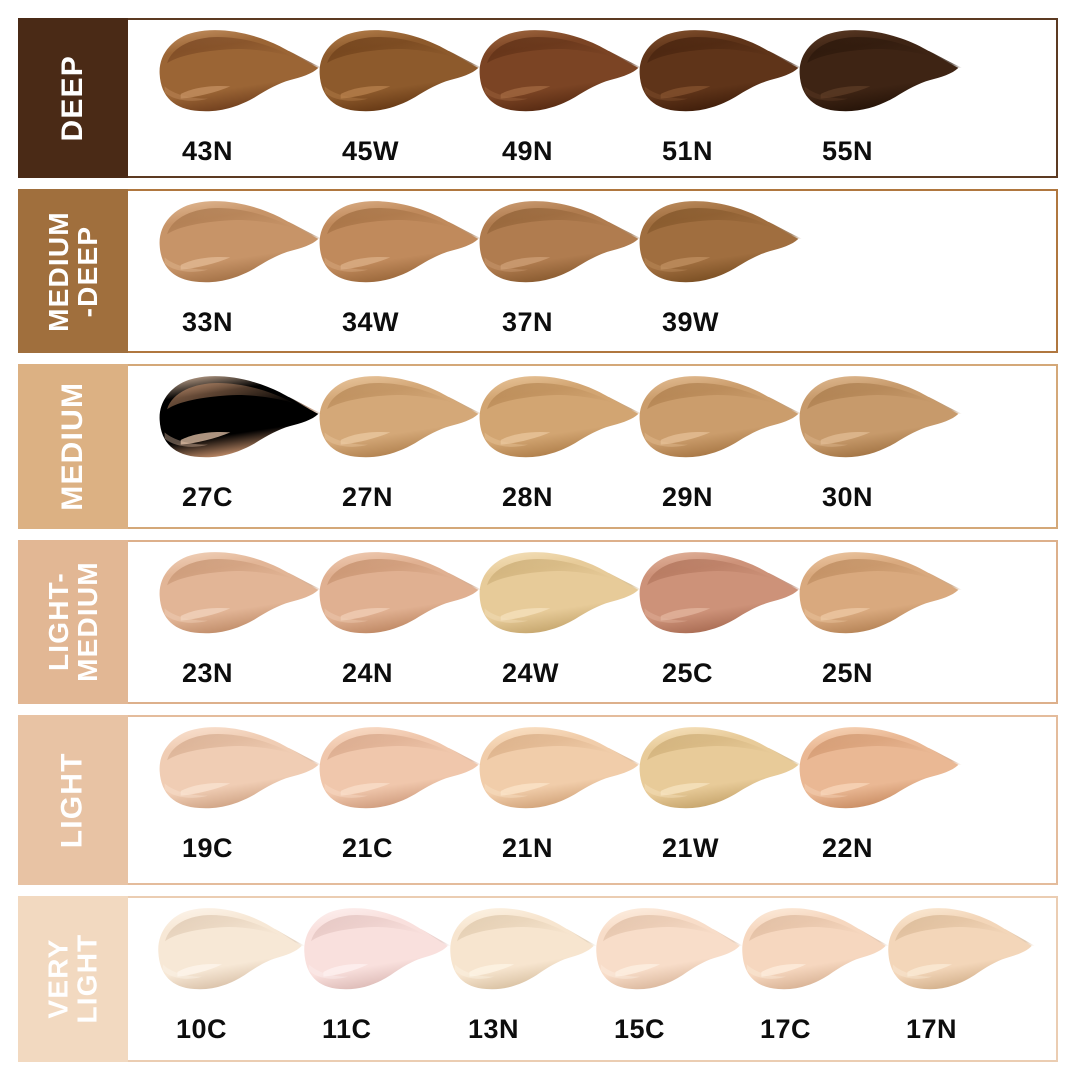  Describe the element at coordinates (719, 596) in the screenshot. I see `swatch-25C` at that location.